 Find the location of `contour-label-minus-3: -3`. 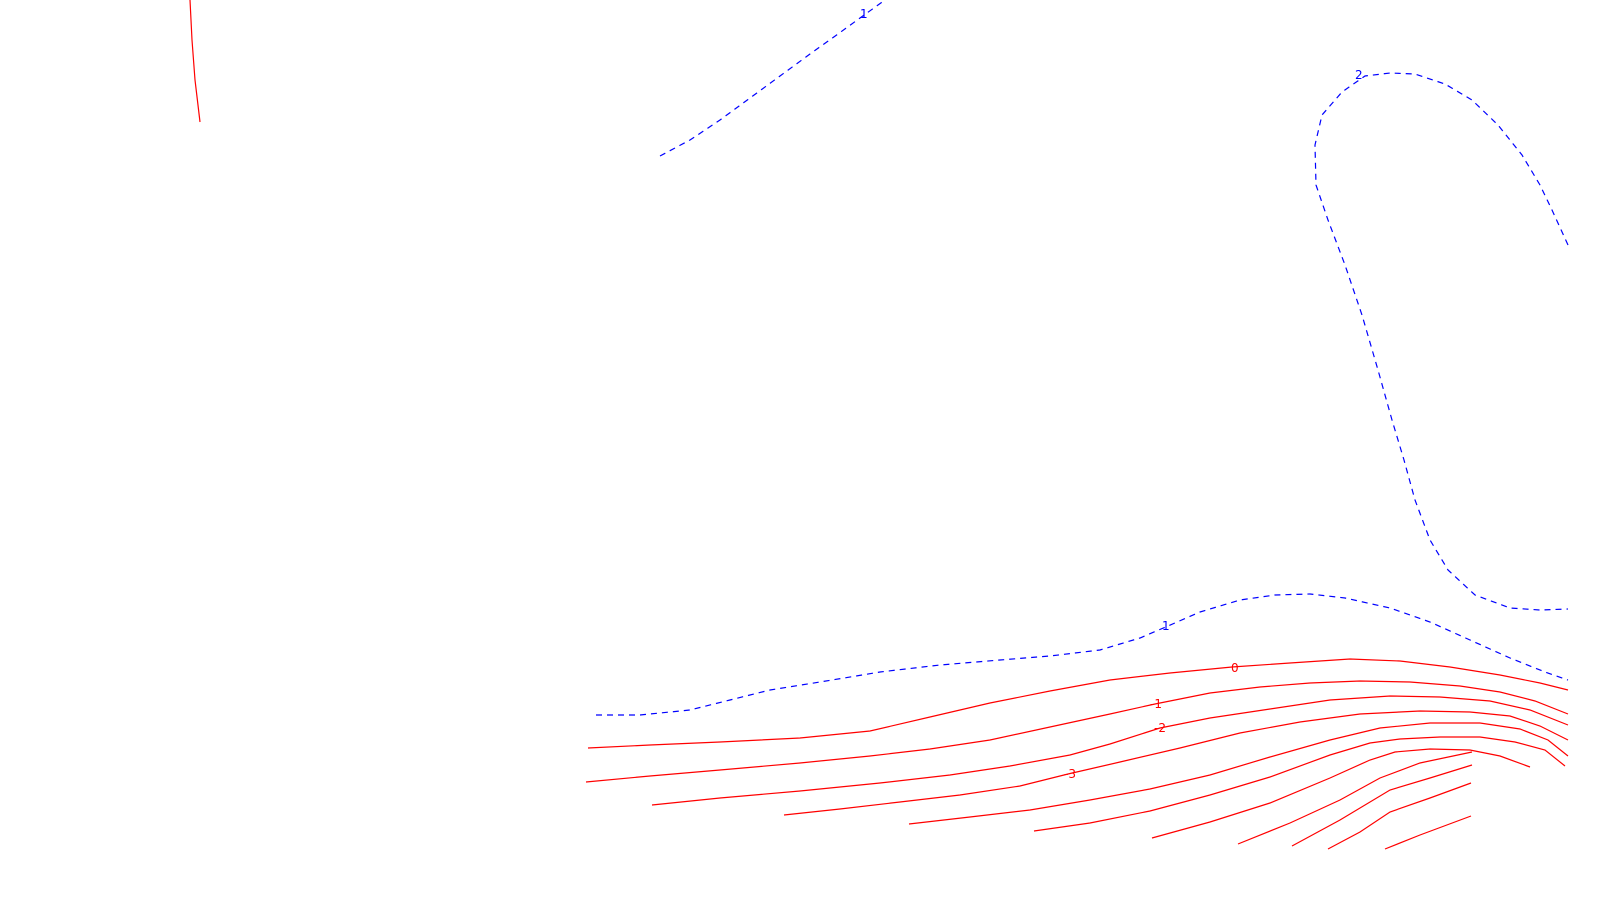

contour-label-minus-3: -3 is located at coordinates (1070, 774).